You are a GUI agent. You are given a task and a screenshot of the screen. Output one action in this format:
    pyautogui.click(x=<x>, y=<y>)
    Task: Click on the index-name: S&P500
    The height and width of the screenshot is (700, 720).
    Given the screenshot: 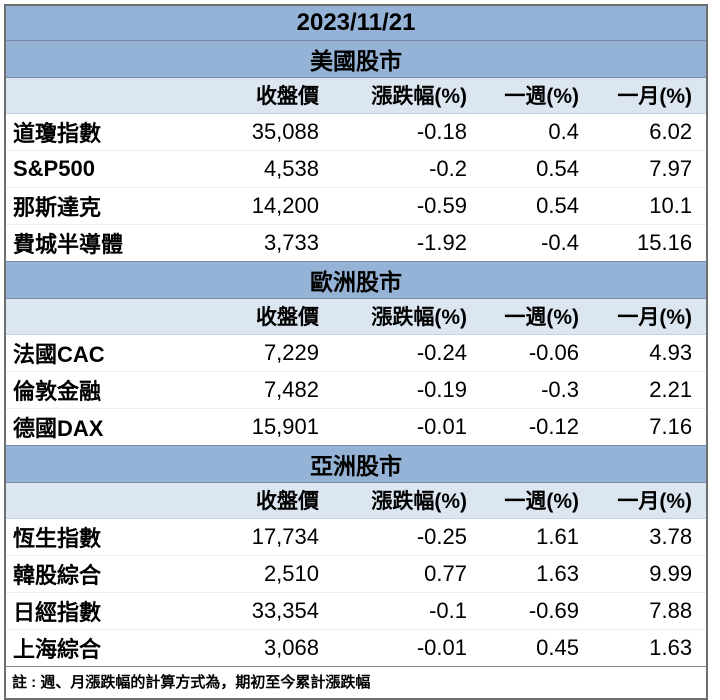 What is the action you would take?
    pyautogui.click(x=100, y=168)
    